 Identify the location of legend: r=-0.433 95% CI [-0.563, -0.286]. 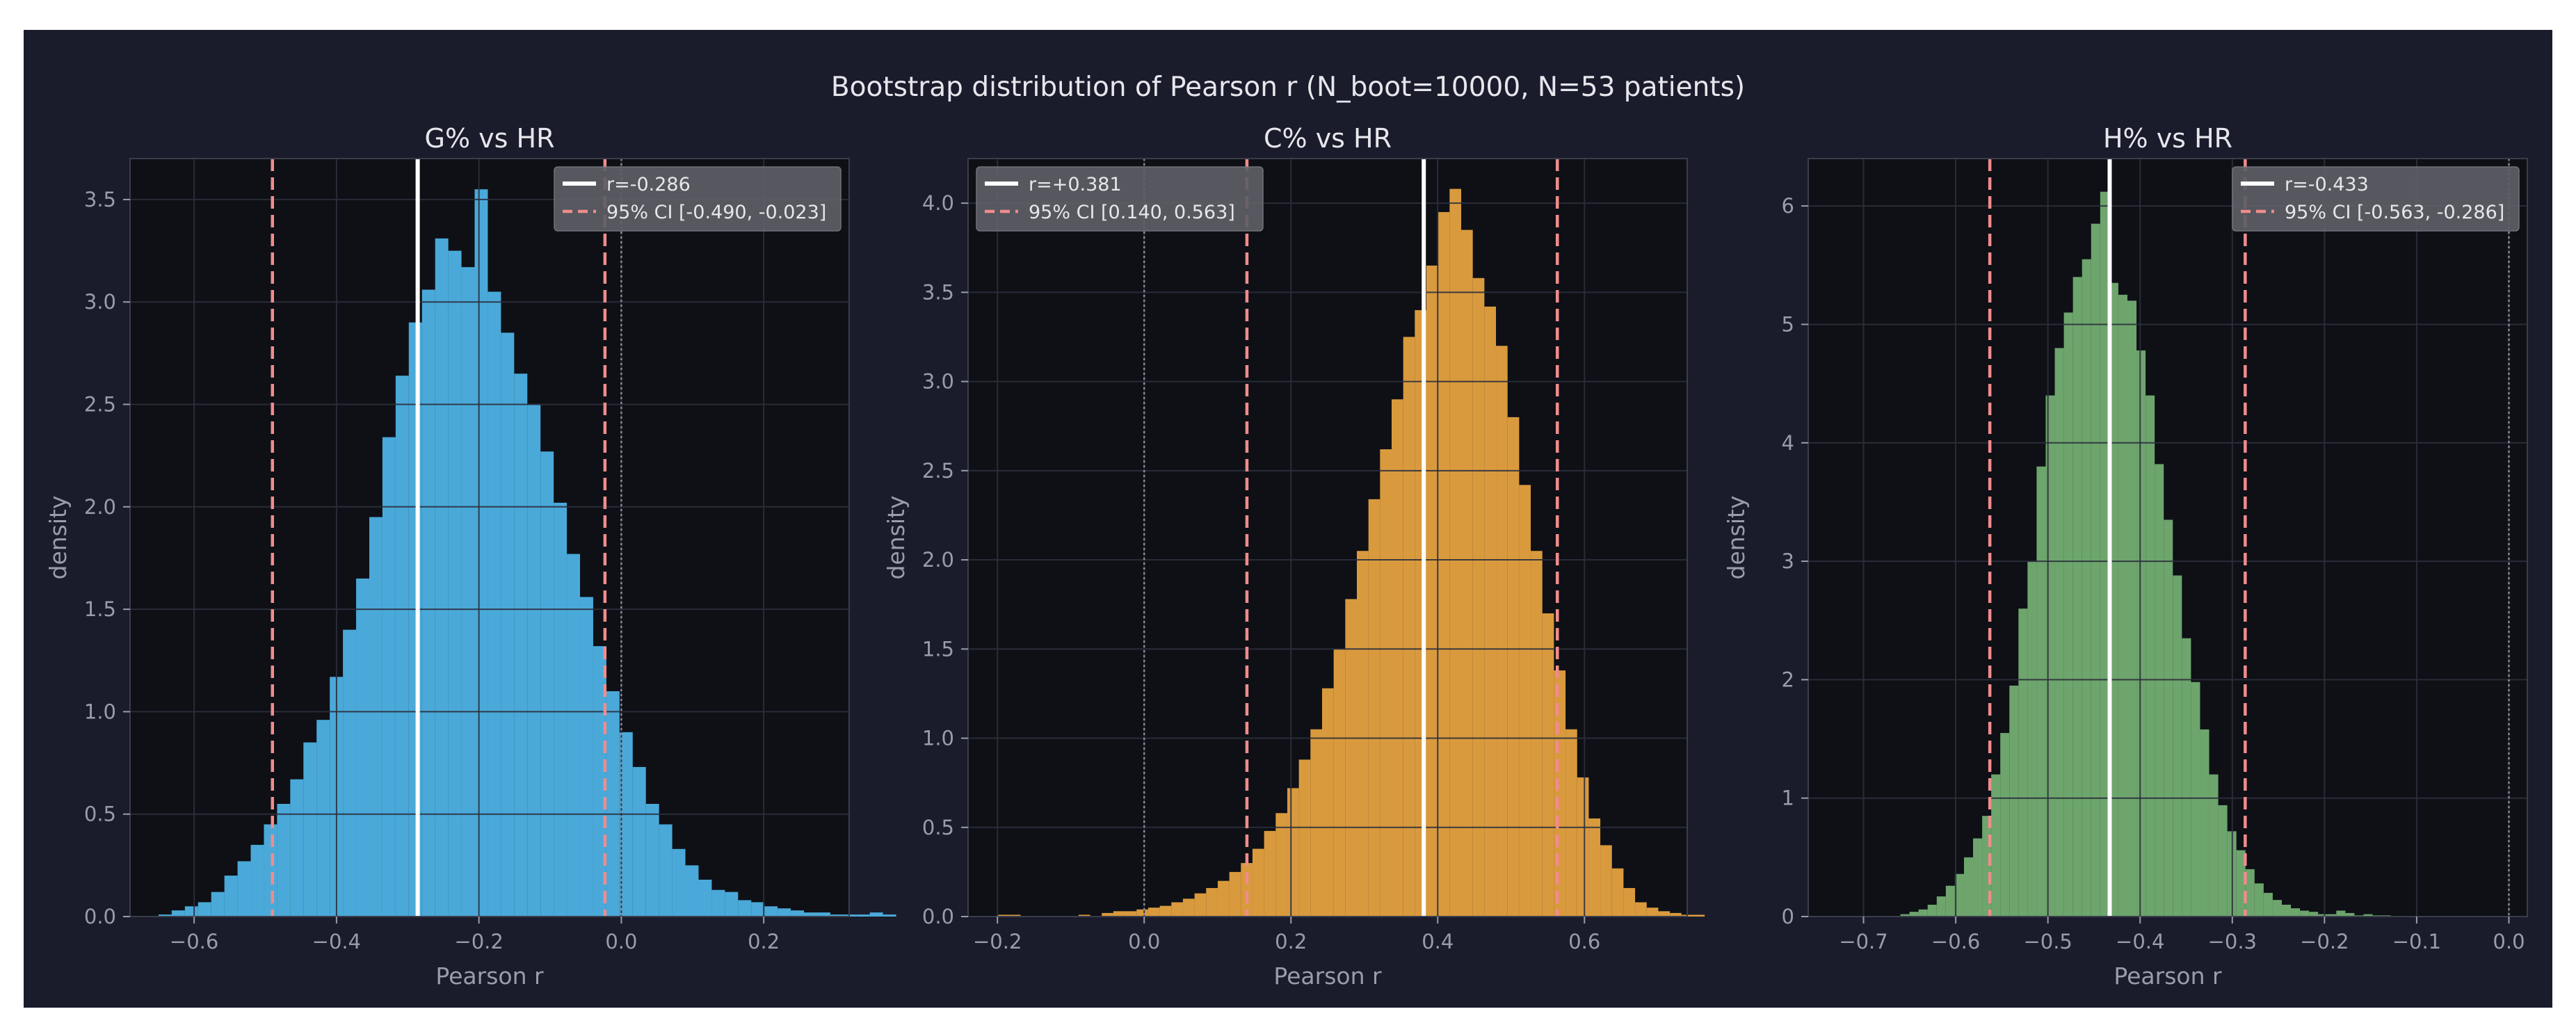
(2376, 199).